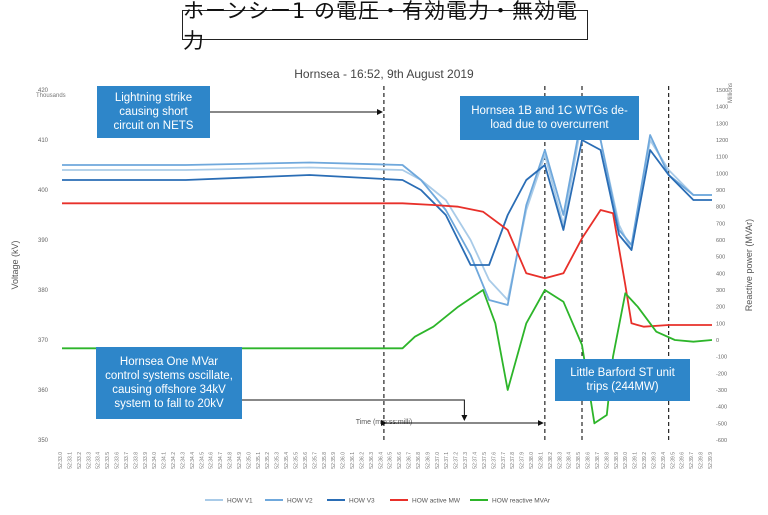 The image size is (768, 515). What do you see at coordinates (287, 460) in the screenshot?
I see `x-tick-label: 52:35.4` at bounding box center [287, 460].